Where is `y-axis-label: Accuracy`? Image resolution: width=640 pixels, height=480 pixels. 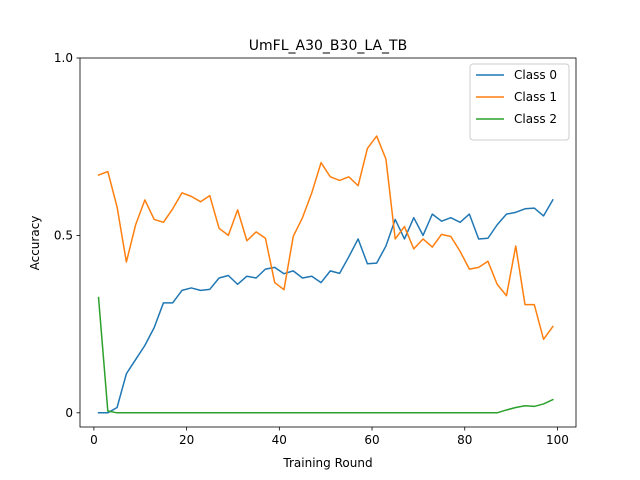
y-axis-label: Accuracy is located at coordinates (35, 243).